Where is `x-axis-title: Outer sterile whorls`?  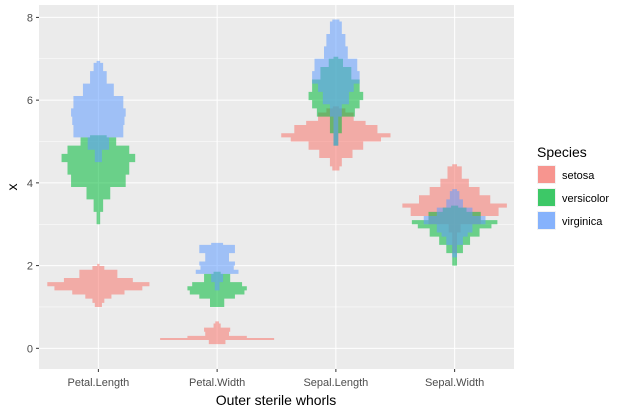
x-axis-title: Outer sterile whorls is located at coordinates (276, 400).